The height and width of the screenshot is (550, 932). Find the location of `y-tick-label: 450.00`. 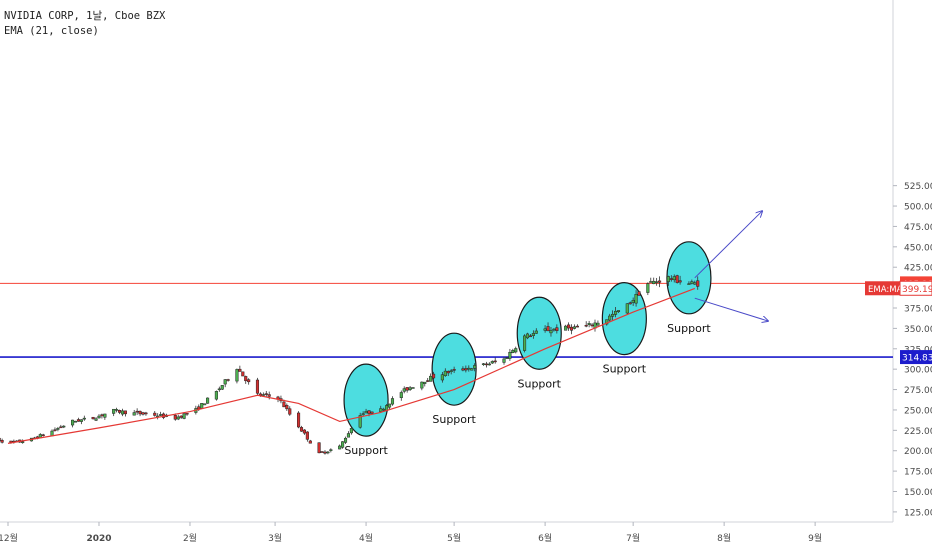

y-tick-label: 450.00 is located at coordinates (918, 248).